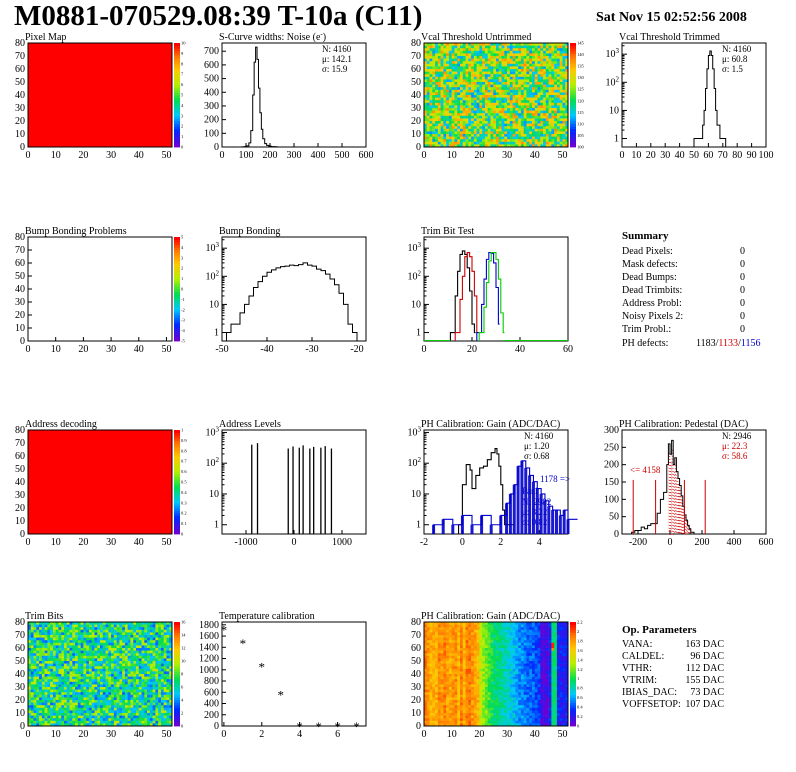  What do you see at coordinates (20, 674) in the screenshot?
I see `y-tick-label: 40` at bounding box center [20, 674].